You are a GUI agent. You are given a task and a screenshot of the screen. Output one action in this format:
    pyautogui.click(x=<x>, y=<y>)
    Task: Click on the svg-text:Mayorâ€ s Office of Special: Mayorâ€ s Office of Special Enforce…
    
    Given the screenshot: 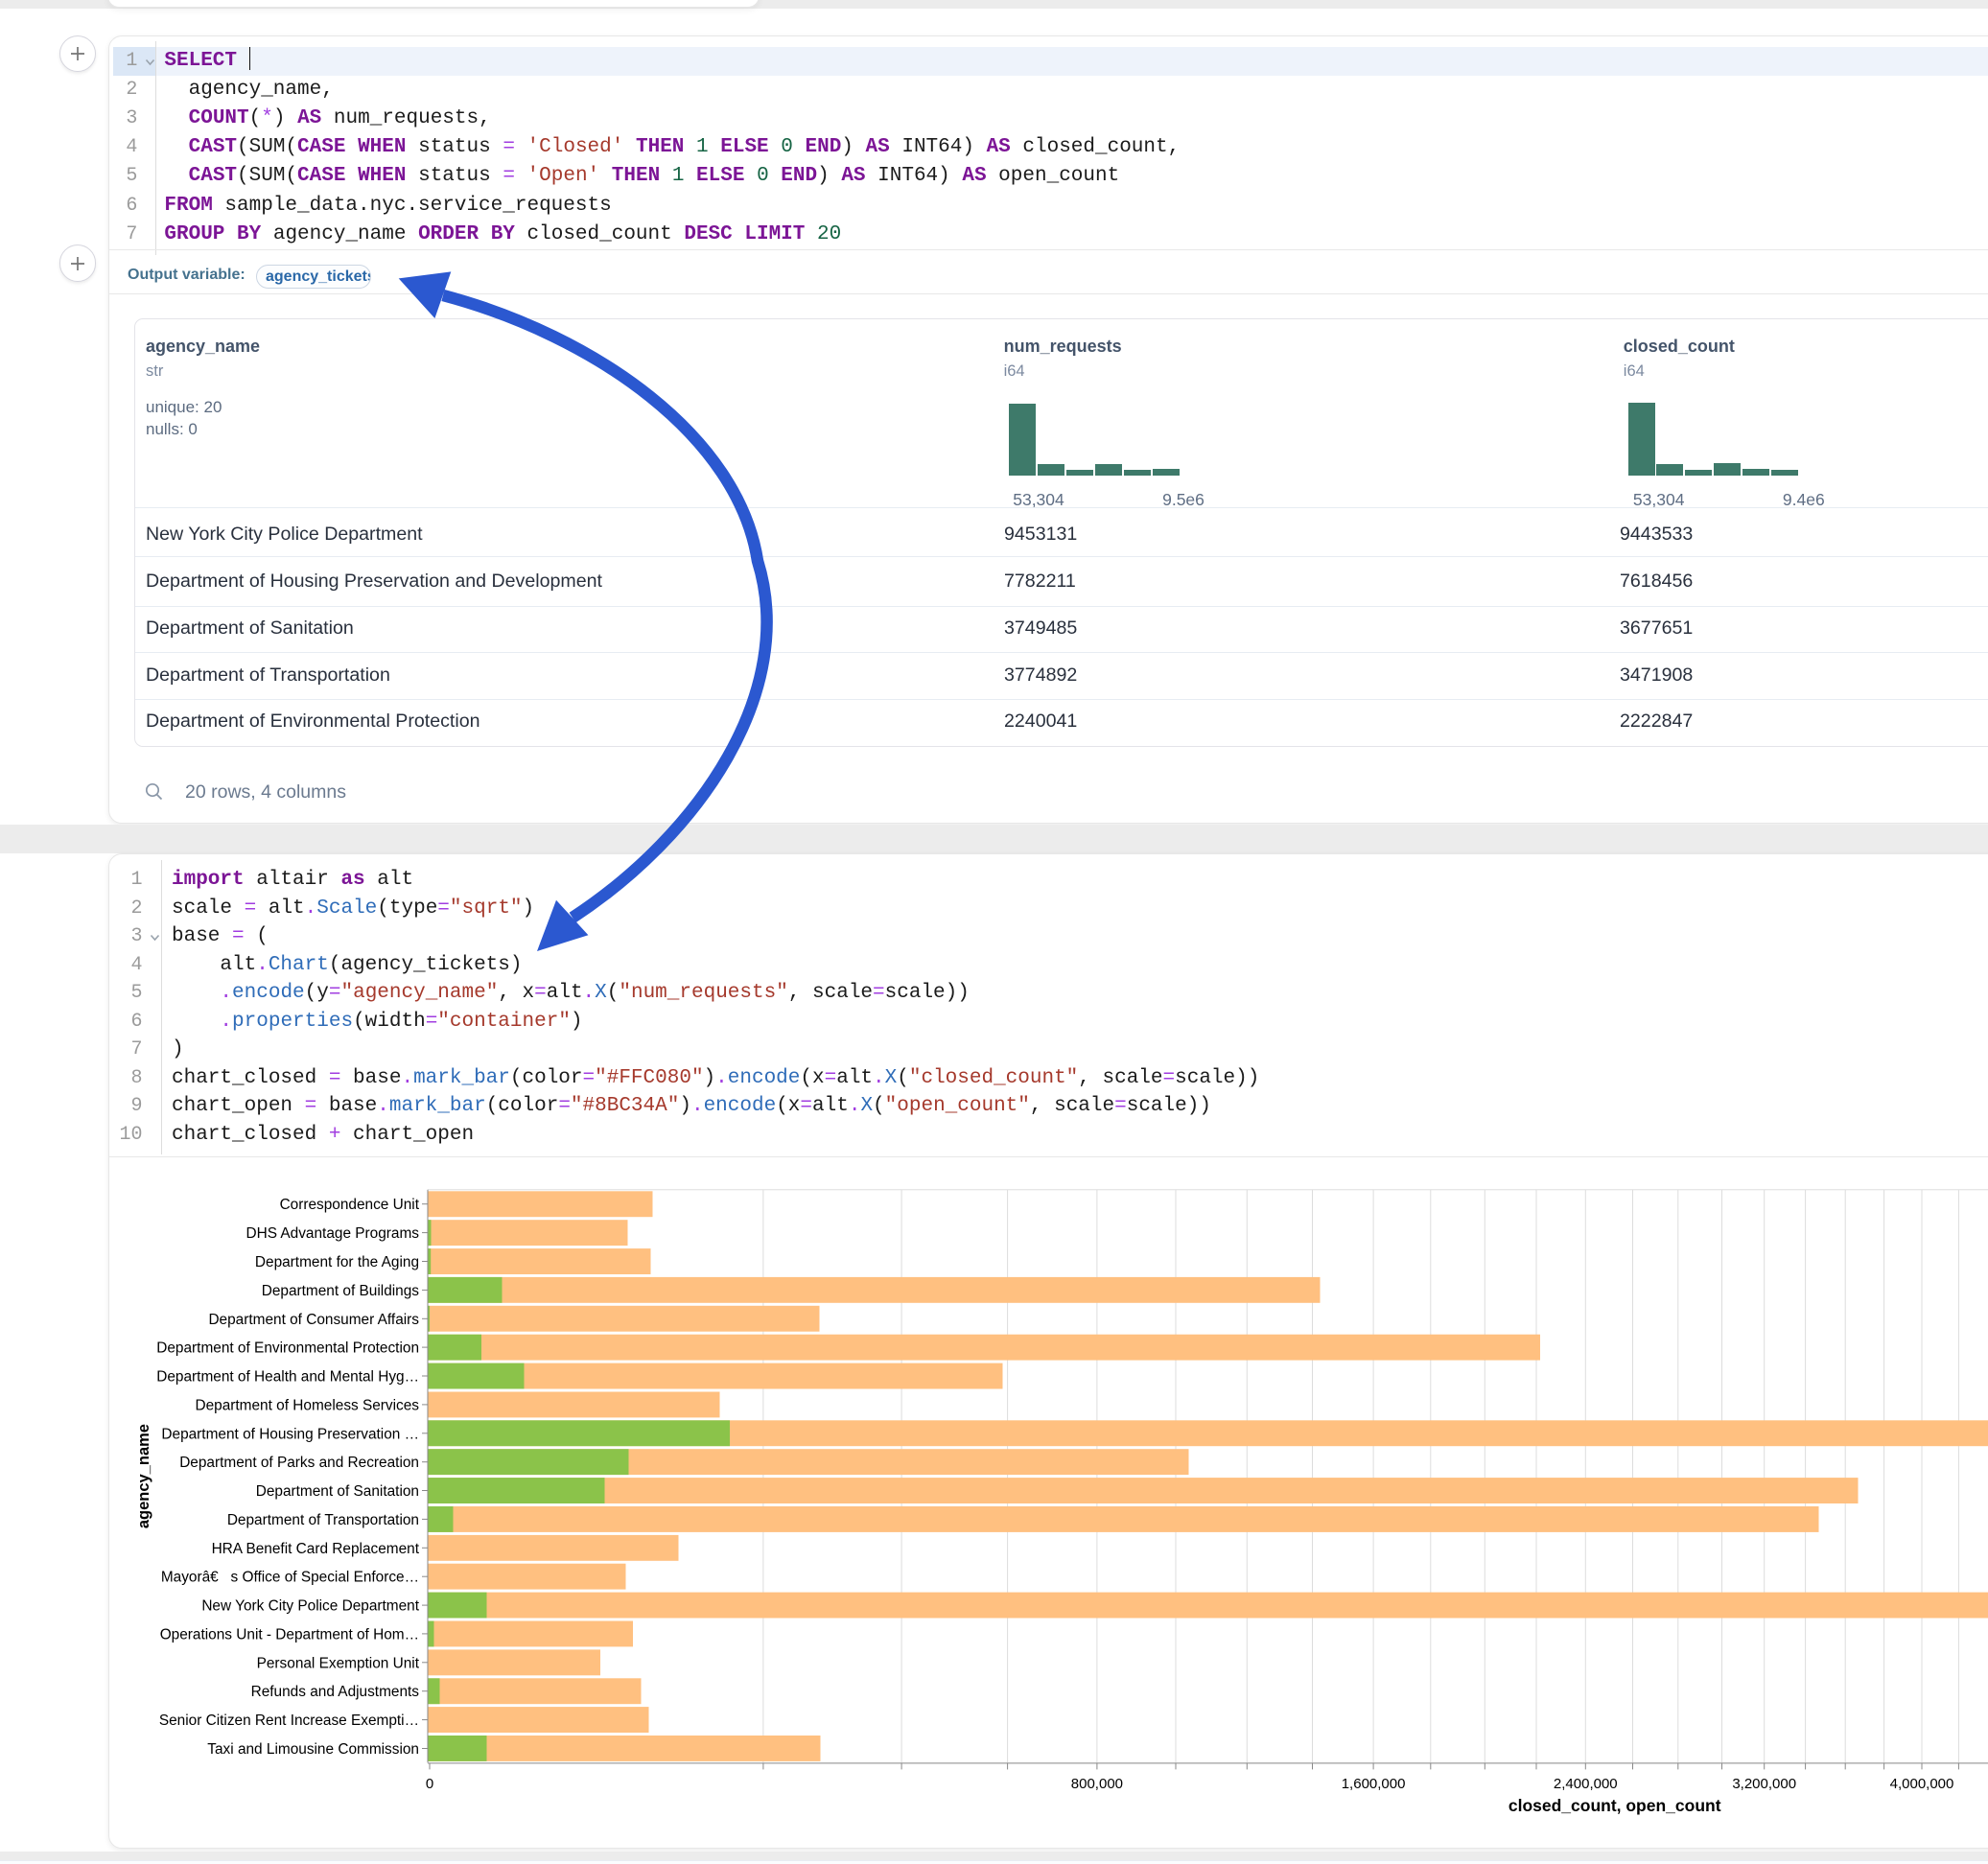 What is the action you would take?
    pyautogui.click(x=290, y=1578)
    